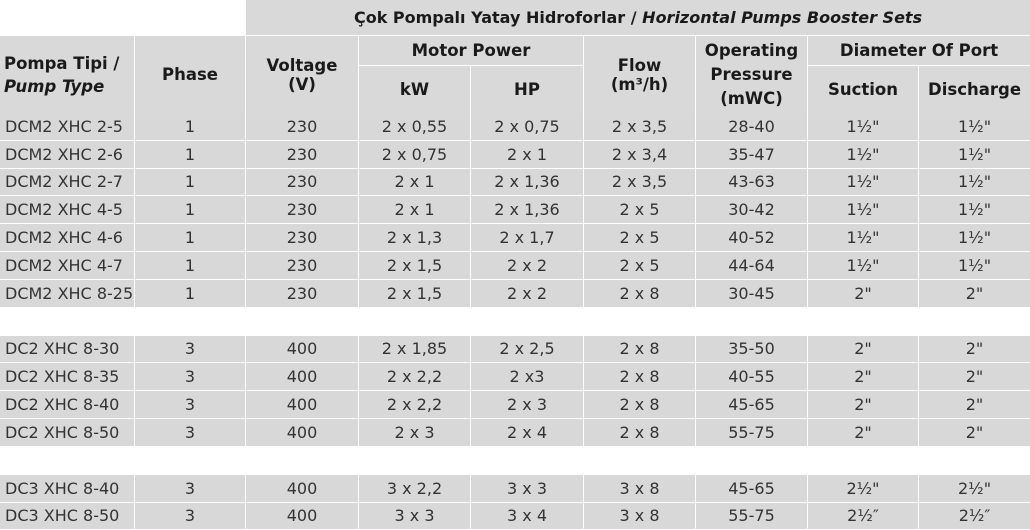  I want to click on header-pump-type: Pompa Tipi / Pump Type, so click(67, 74).